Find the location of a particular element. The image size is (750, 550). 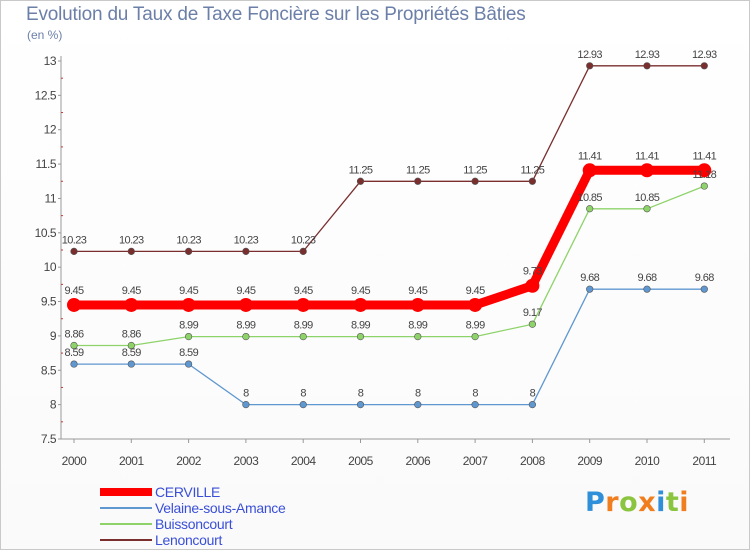

x-tick-label: 2008 is located at coordinates (533, 461).